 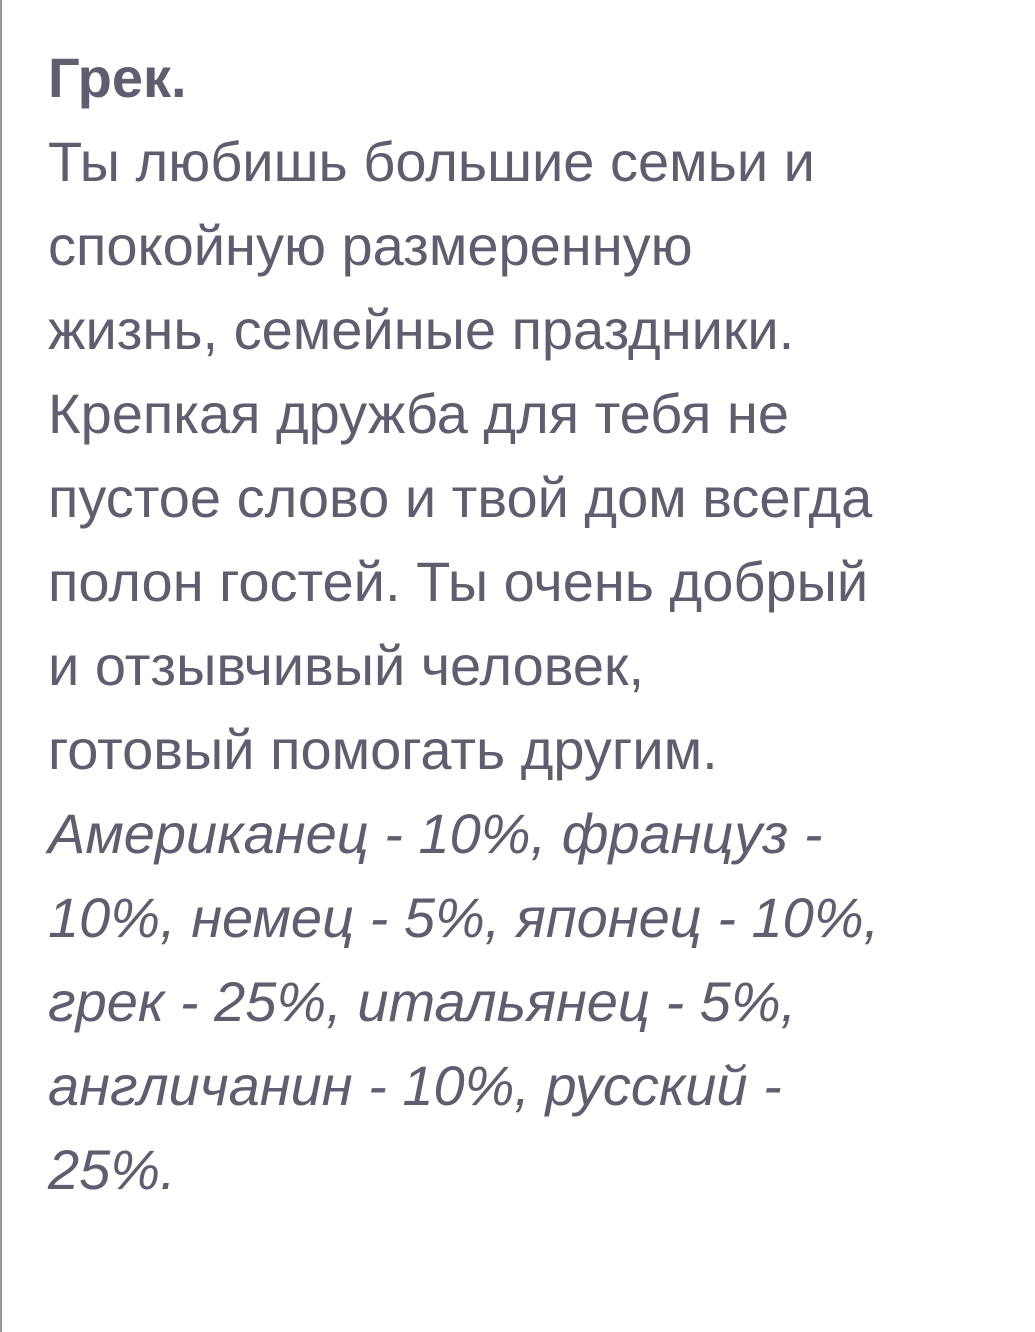 What do you see at coordinates (431, 161) in the screenshot?
I see `description-line: Ты любишь большие семьи и` at bounding box center [431, 161].